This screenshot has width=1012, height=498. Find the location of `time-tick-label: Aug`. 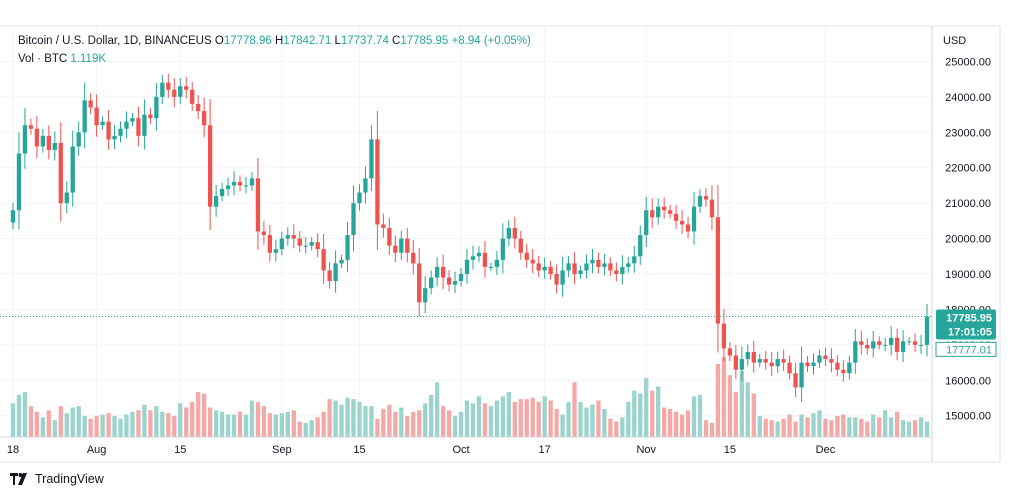

time-tick-label: Aug is located at coordinates (97, 450).